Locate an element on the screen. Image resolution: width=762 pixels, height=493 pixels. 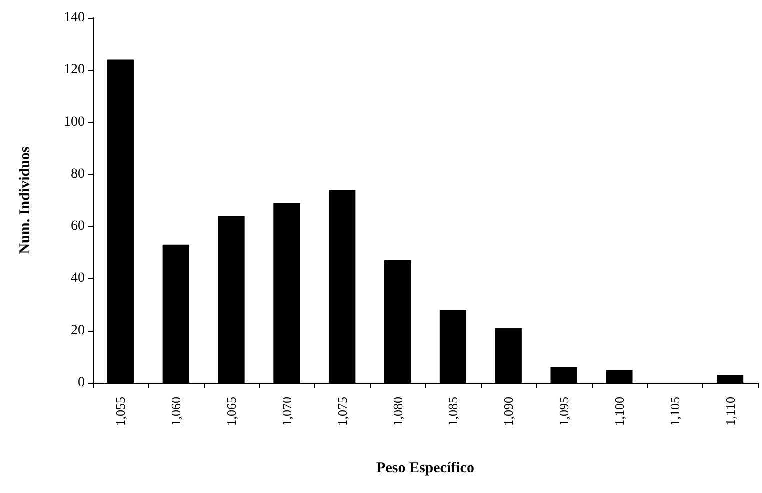
y-tick-label: 120 is located at coordinates (74, 70).